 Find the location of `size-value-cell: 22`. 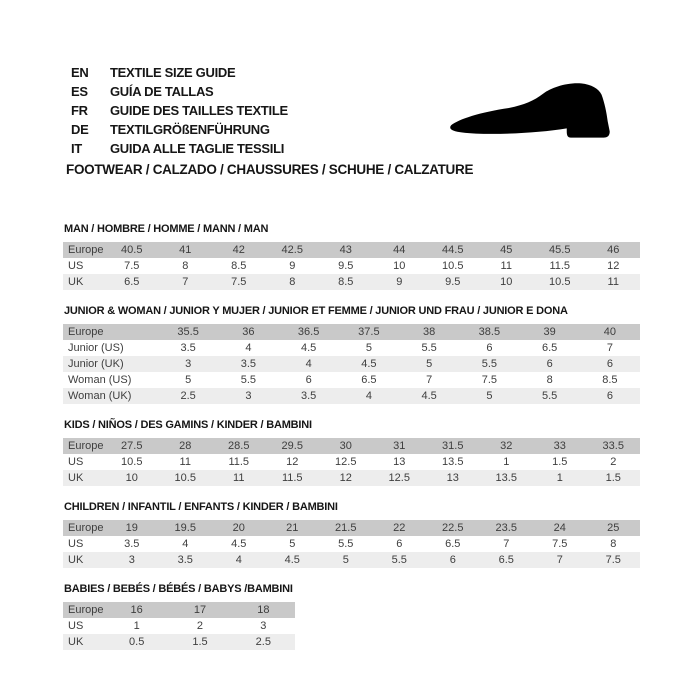

size-value-cell: 22 is located at coordinates (399, 528).